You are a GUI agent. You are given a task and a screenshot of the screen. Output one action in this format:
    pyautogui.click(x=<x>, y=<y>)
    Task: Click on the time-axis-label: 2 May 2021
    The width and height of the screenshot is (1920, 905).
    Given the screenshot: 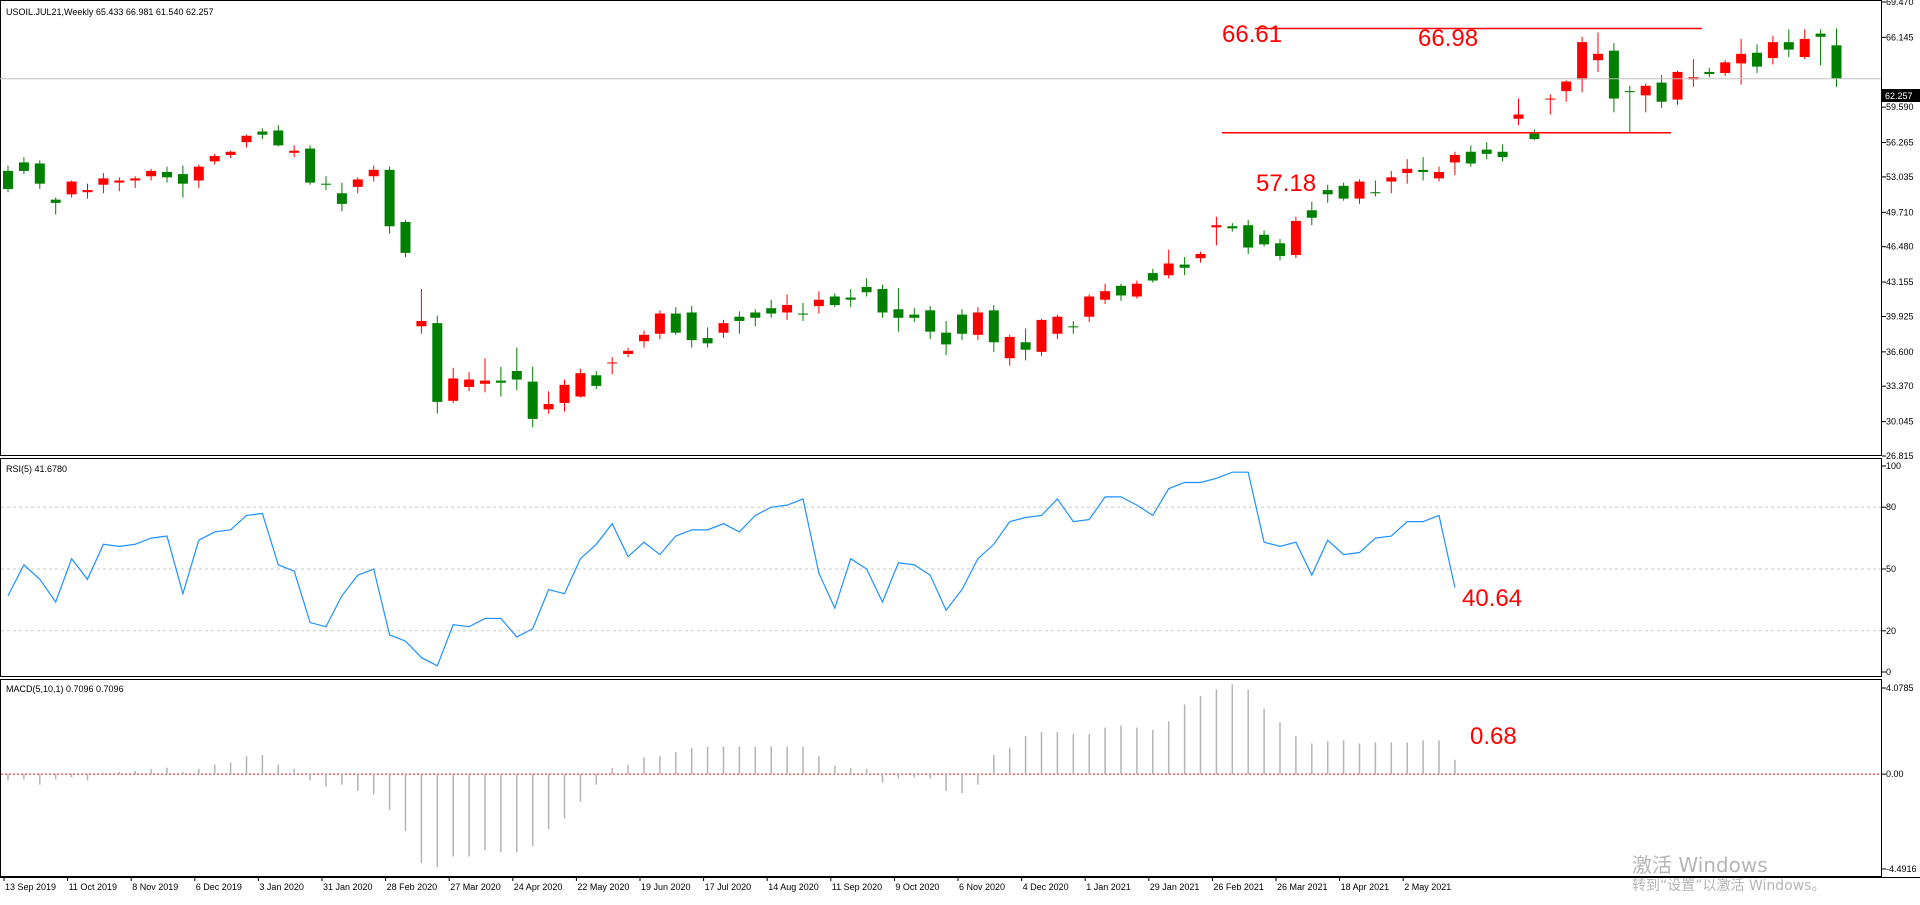 What is the action you would take?
    pyautogui.click(x=1427, y=887)
    